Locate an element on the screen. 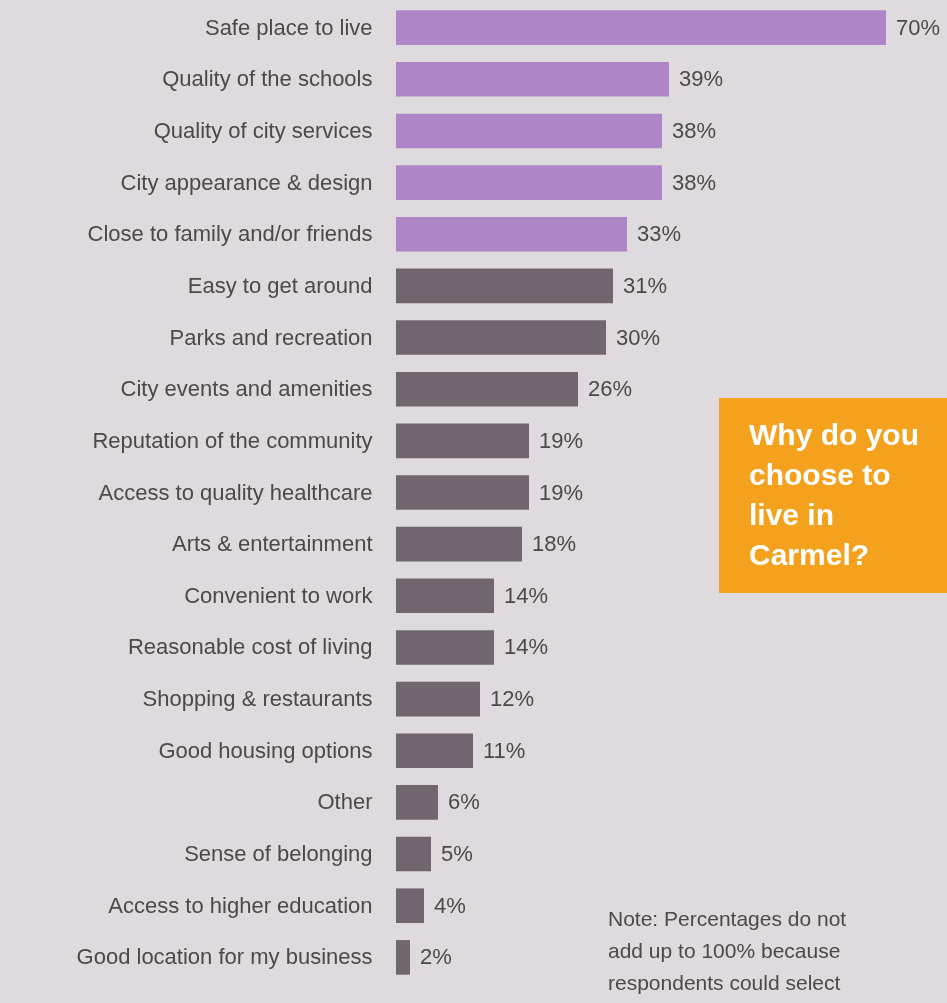 The image size is (947, 1003). data-label: 18% is located at coordinates (554, 544).